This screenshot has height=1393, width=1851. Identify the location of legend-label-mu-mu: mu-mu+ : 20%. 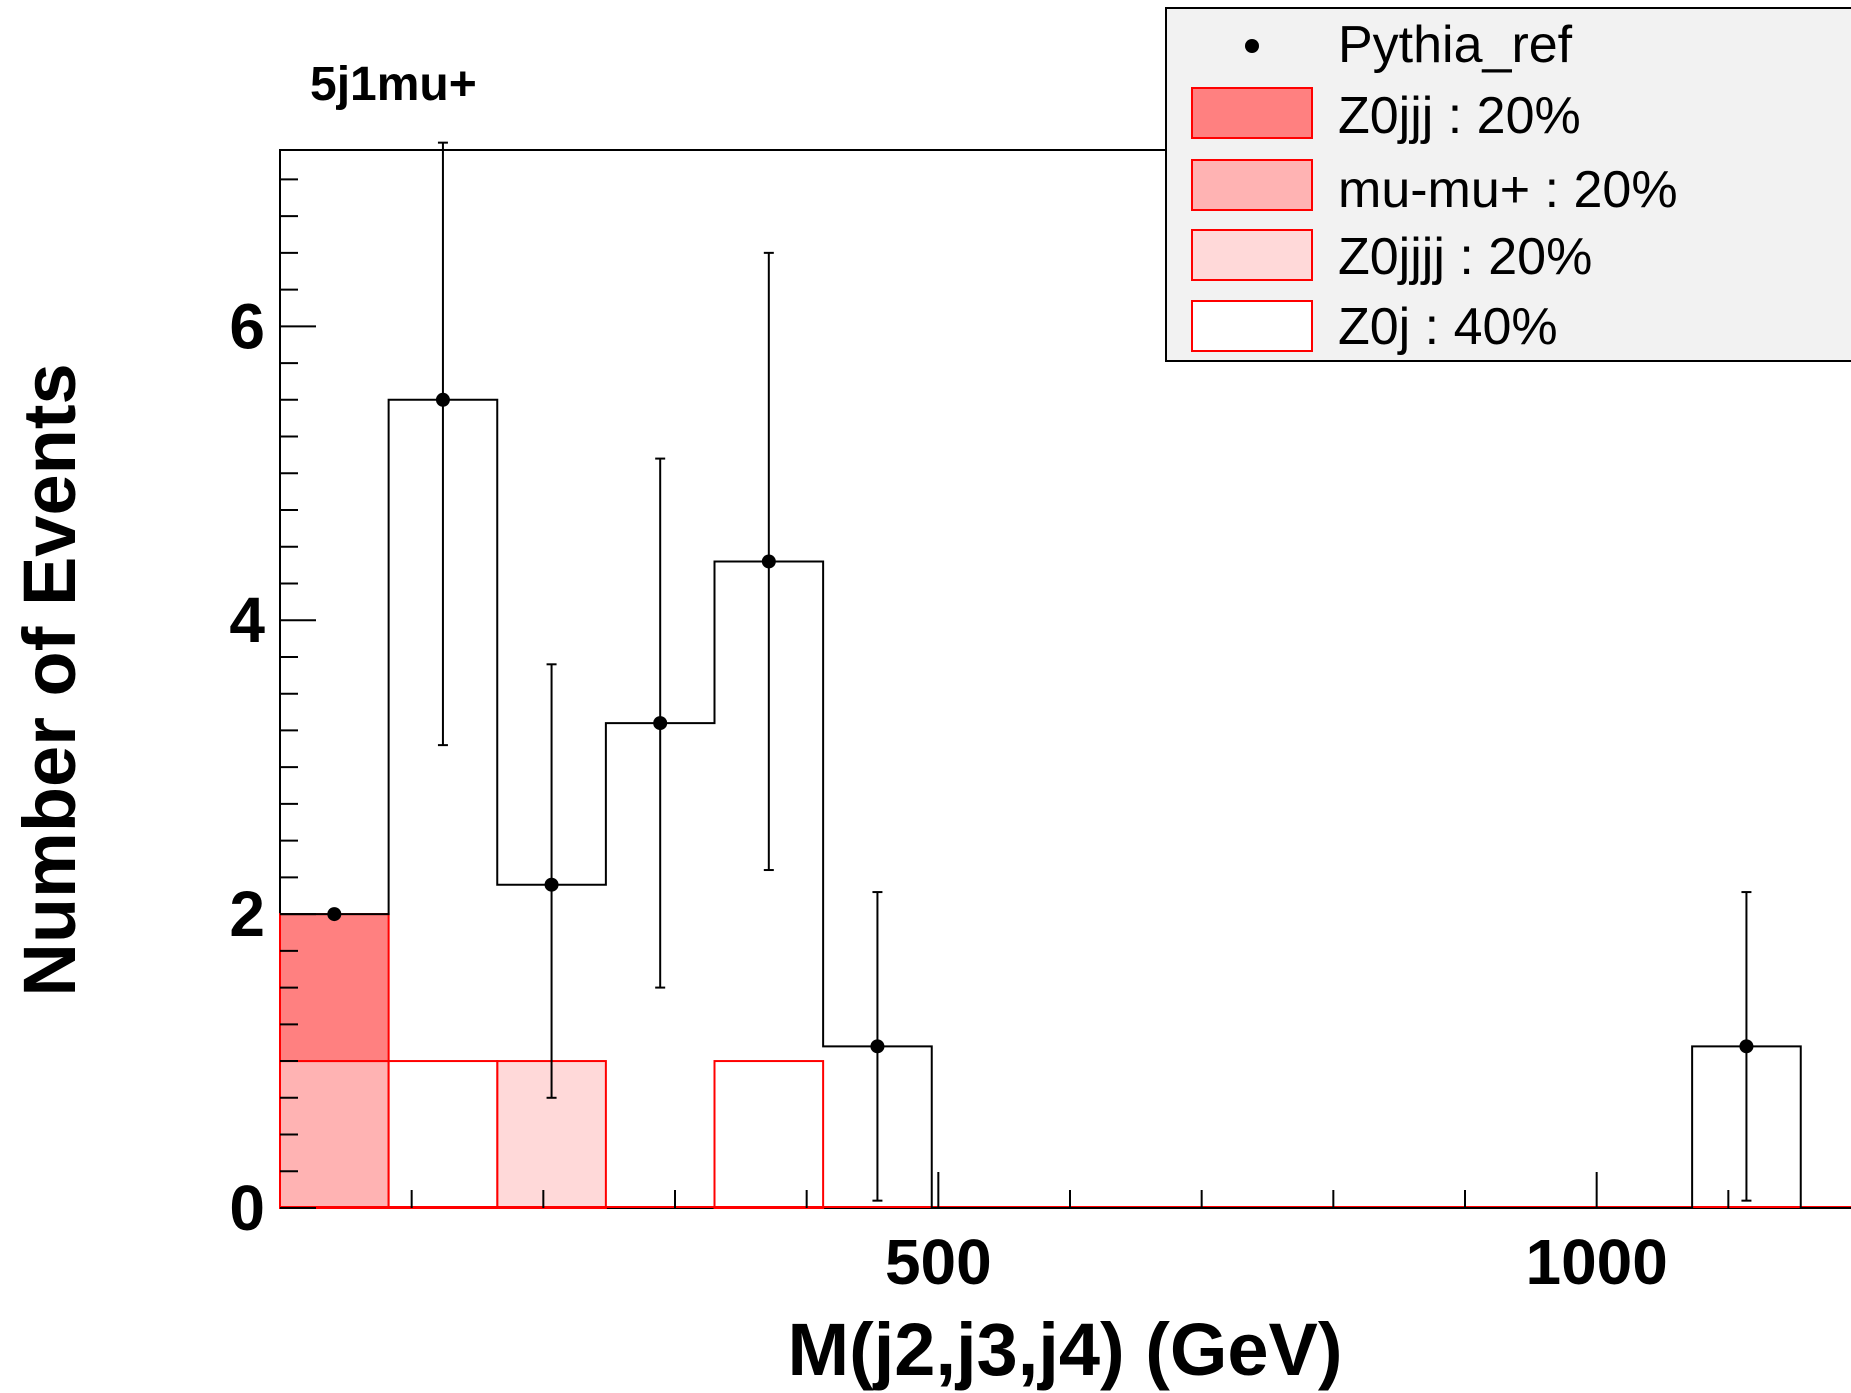
(1508, 190).